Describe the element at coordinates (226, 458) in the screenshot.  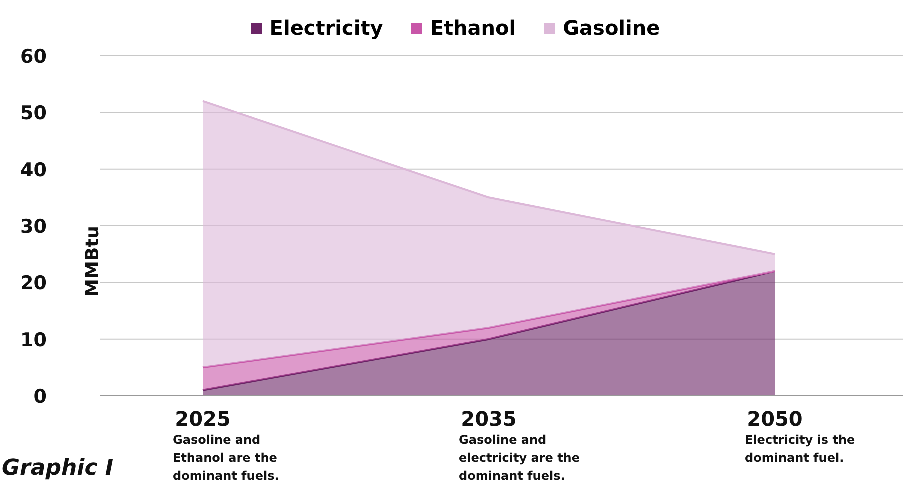
I see `text: Gasoline and Ethanol are the dominant fuels.` at that location.